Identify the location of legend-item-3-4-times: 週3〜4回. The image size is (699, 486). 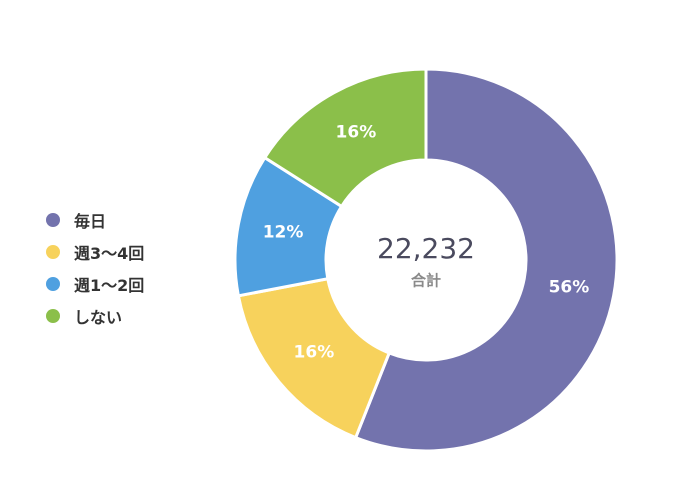
(95, 252).